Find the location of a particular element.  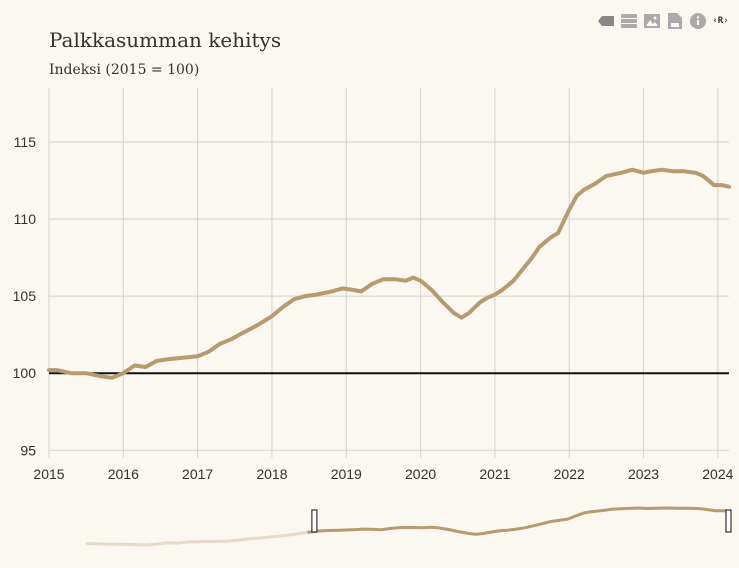

legend-icon is located at coordinates (605, 20).